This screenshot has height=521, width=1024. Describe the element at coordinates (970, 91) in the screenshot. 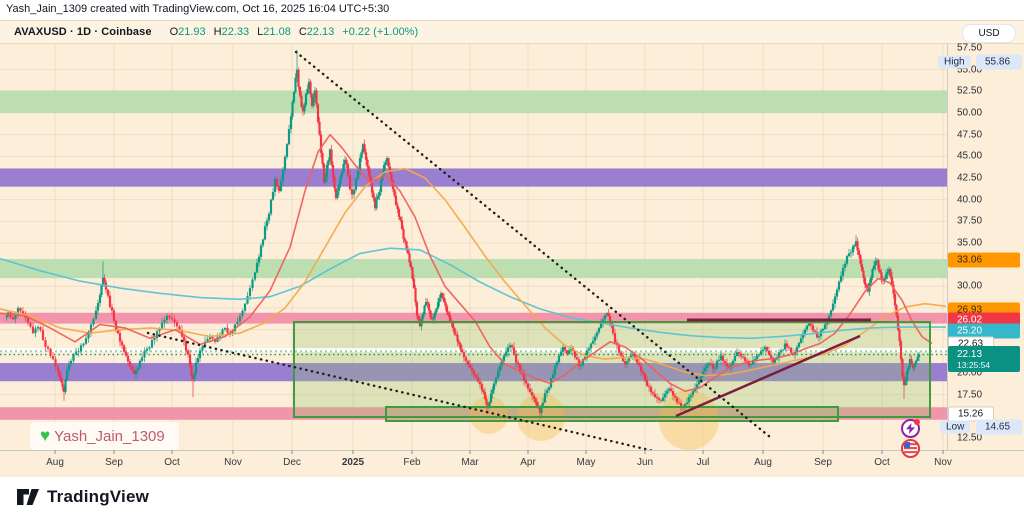

I see `price-tick-label: 52.50` at that location.